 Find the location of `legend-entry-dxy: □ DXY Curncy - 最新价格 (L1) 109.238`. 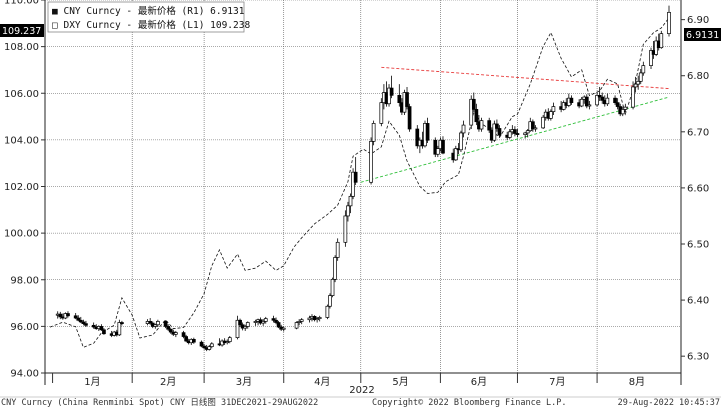

legend-entry-dxy: □ DXY Curncy - 最新价格 (L1) 109.238 is located at coordinates (151, 25).